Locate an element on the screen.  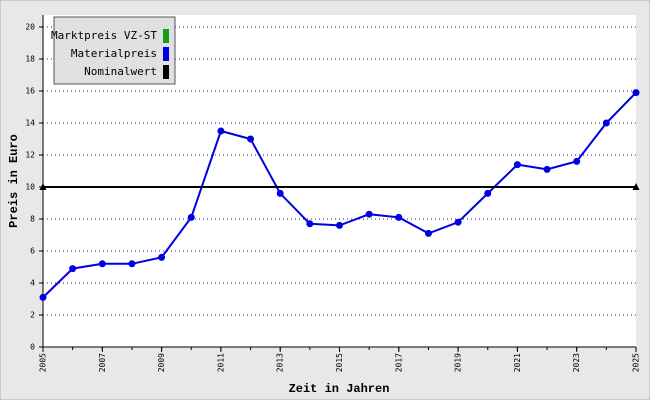
y-tick-label: 0 is located at coordinates (32, 347).